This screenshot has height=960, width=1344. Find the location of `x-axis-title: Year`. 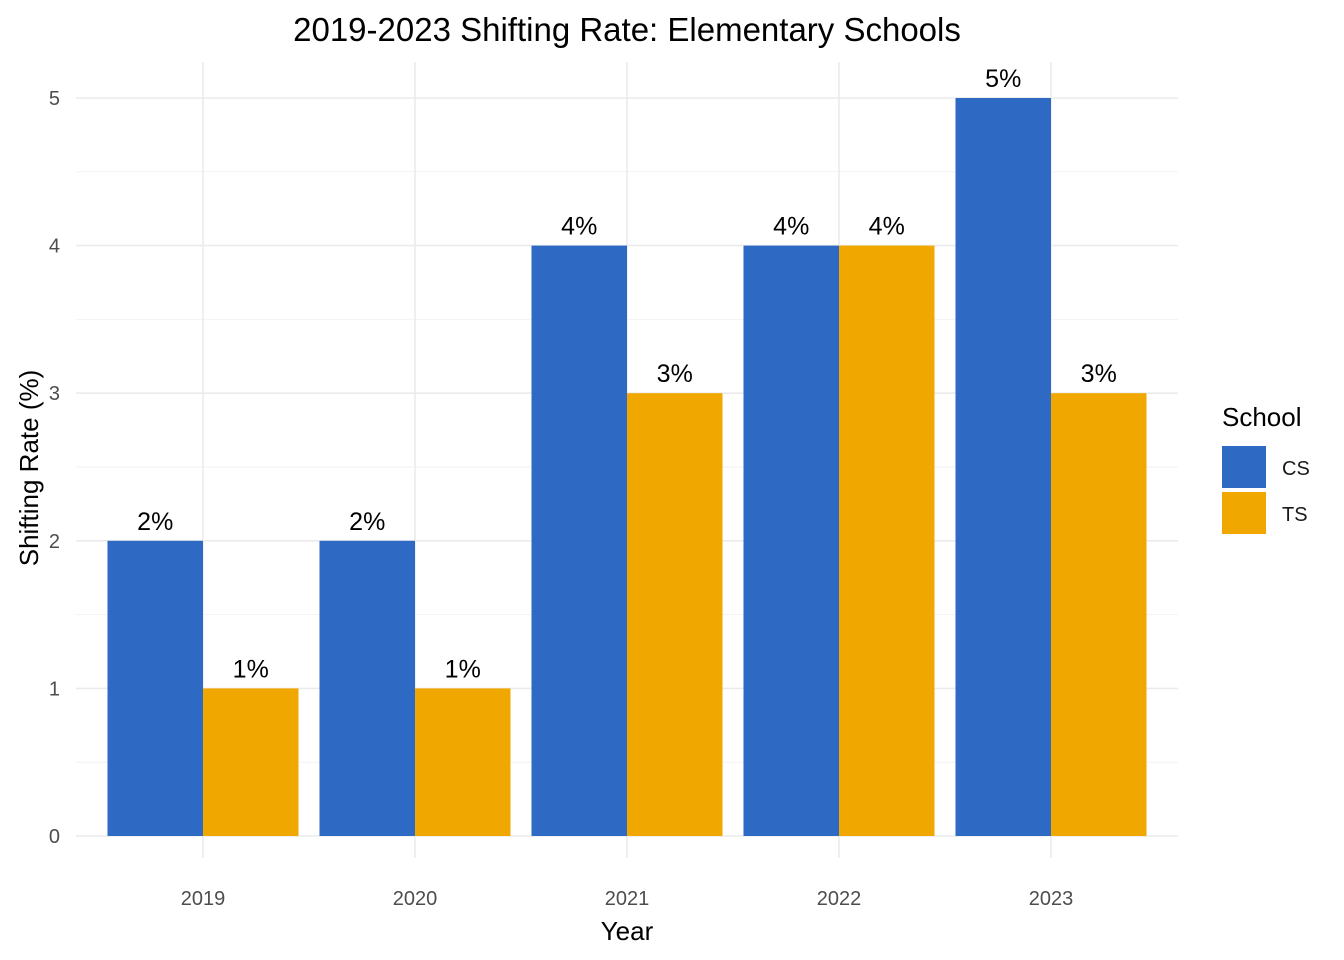

x-axis-title: Year is located at coordinates (627, 931).